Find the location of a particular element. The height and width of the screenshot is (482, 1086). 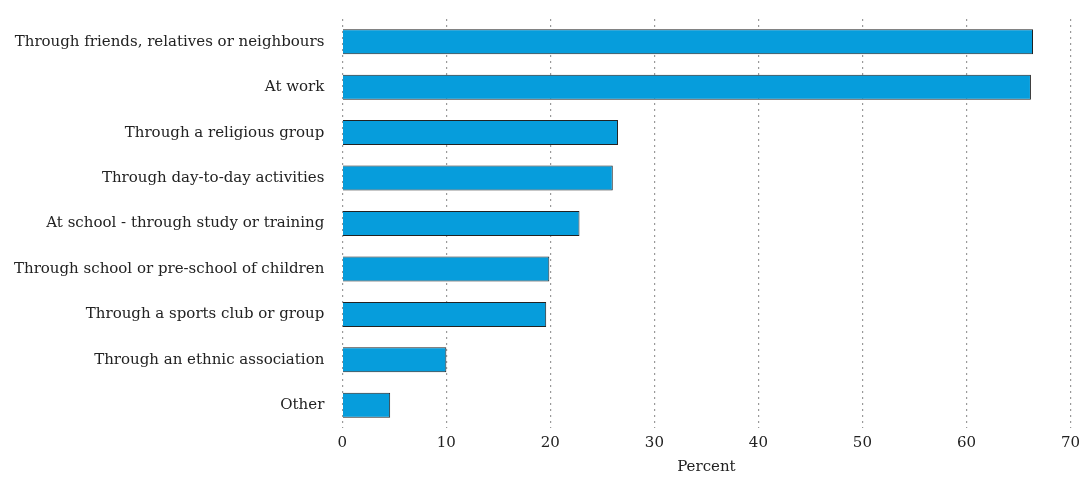

x-tick-label: 70 is located at coordinates (1070, 441).